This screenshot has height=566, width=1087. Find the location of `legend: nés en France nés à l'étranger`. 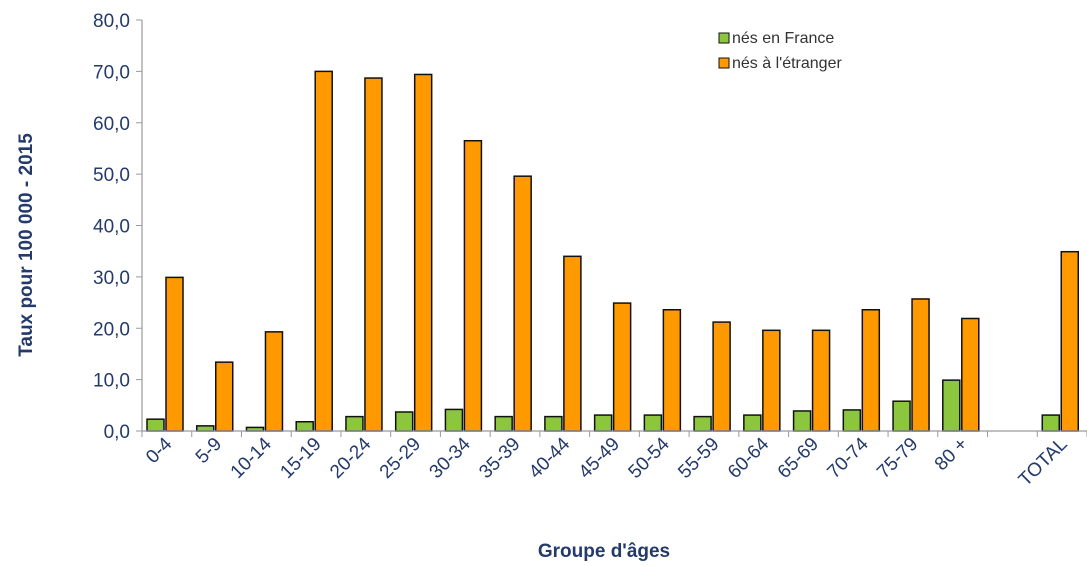

legend: nés en France nés à l'étranger is located at coordinates (780, 51).